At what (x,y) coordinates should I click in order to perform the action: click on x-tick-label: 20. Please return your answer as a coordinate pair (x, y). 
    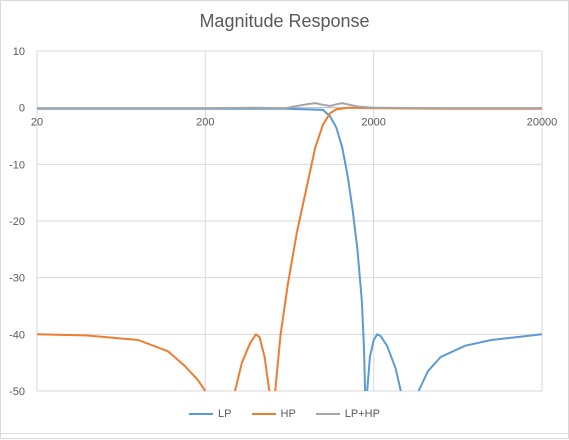
    Looking at the image, I should click on (37, 123).